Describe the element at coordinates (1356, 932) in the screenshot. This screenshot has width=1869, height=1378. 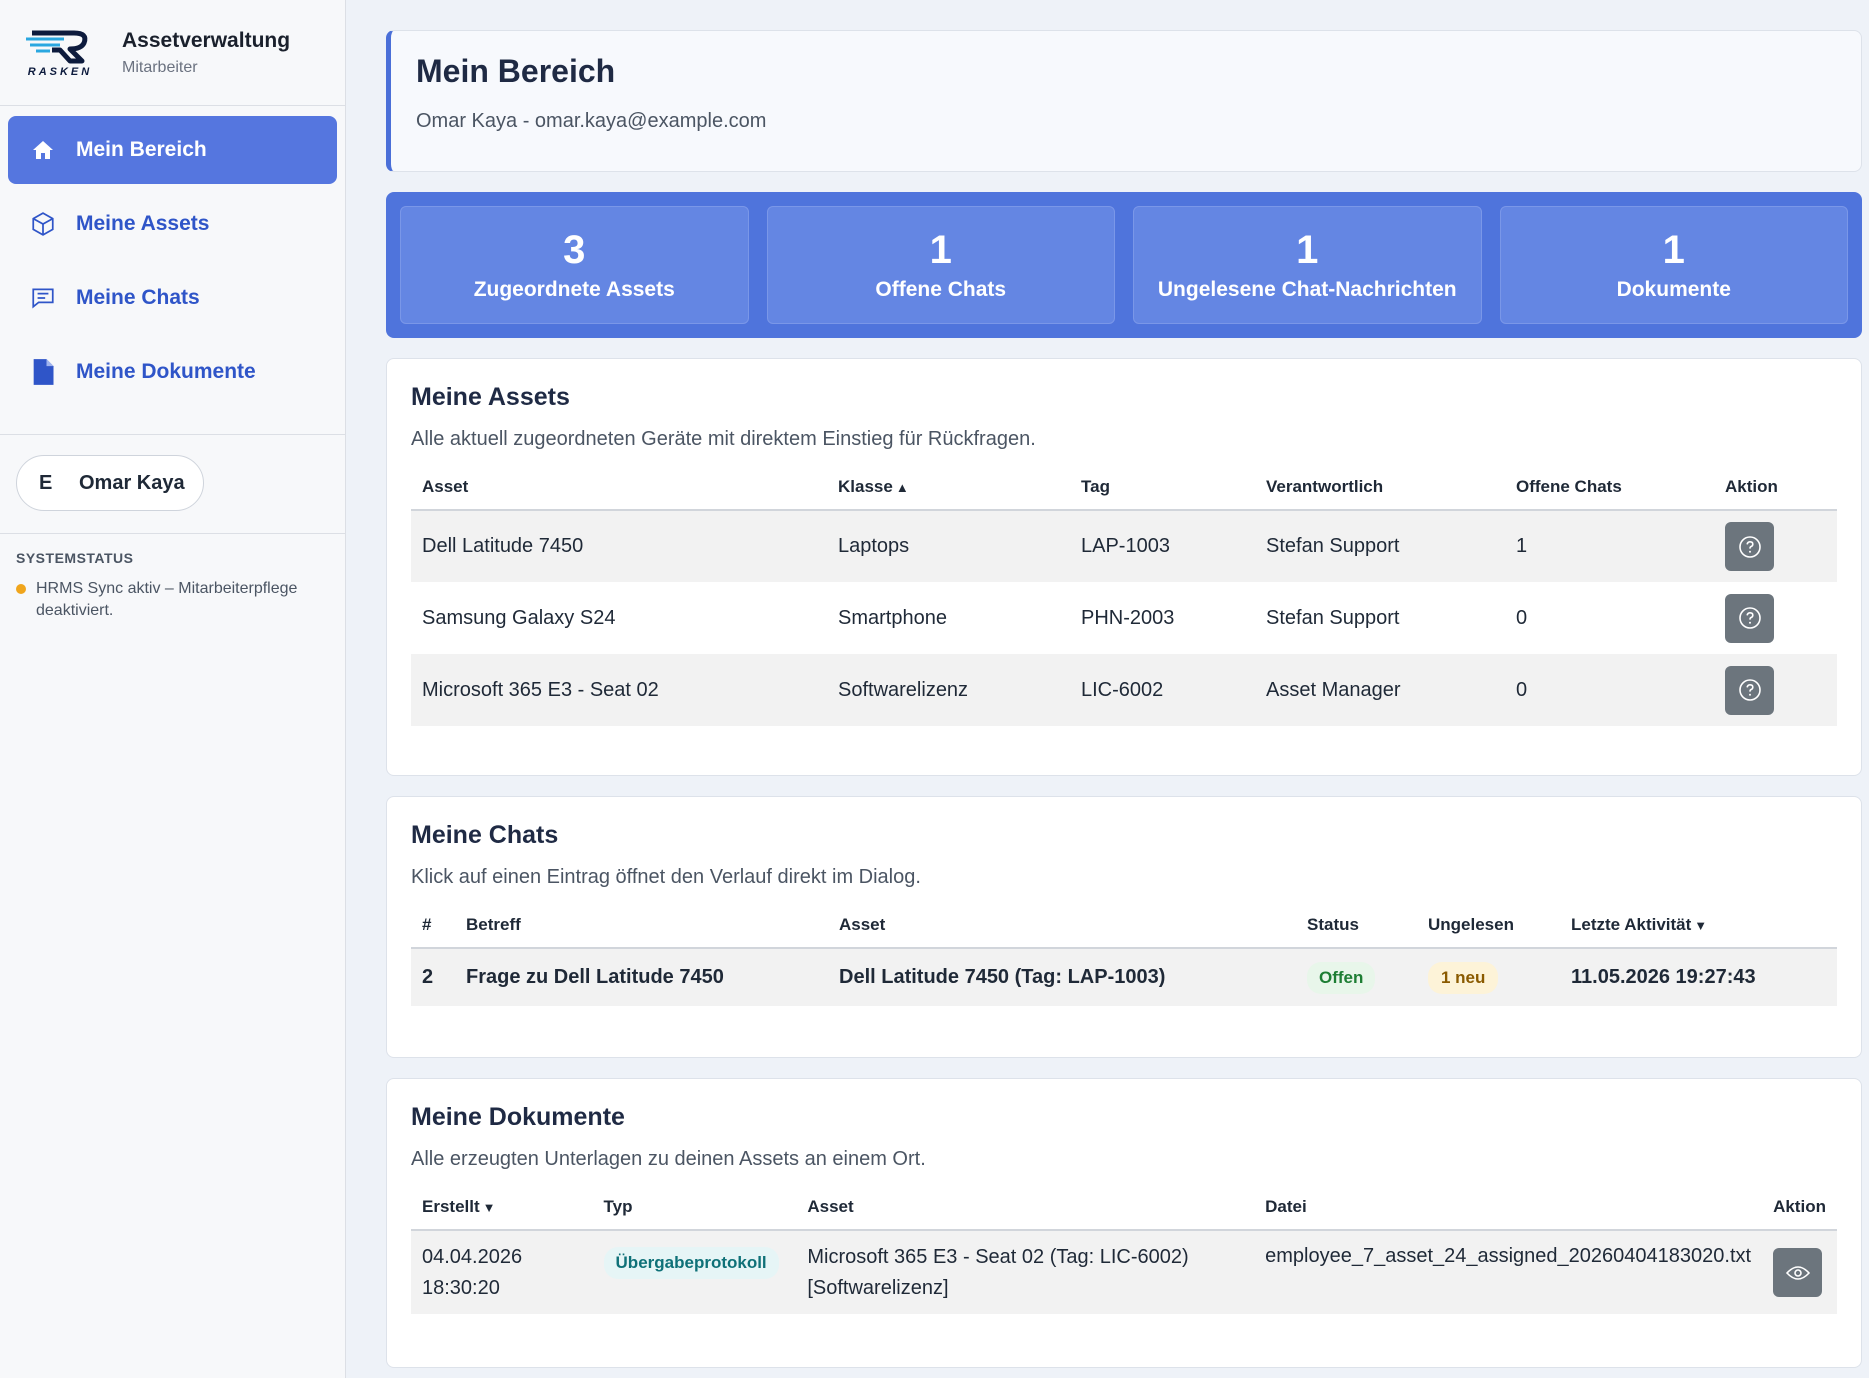
I see `column-header-status: Status` at that location.